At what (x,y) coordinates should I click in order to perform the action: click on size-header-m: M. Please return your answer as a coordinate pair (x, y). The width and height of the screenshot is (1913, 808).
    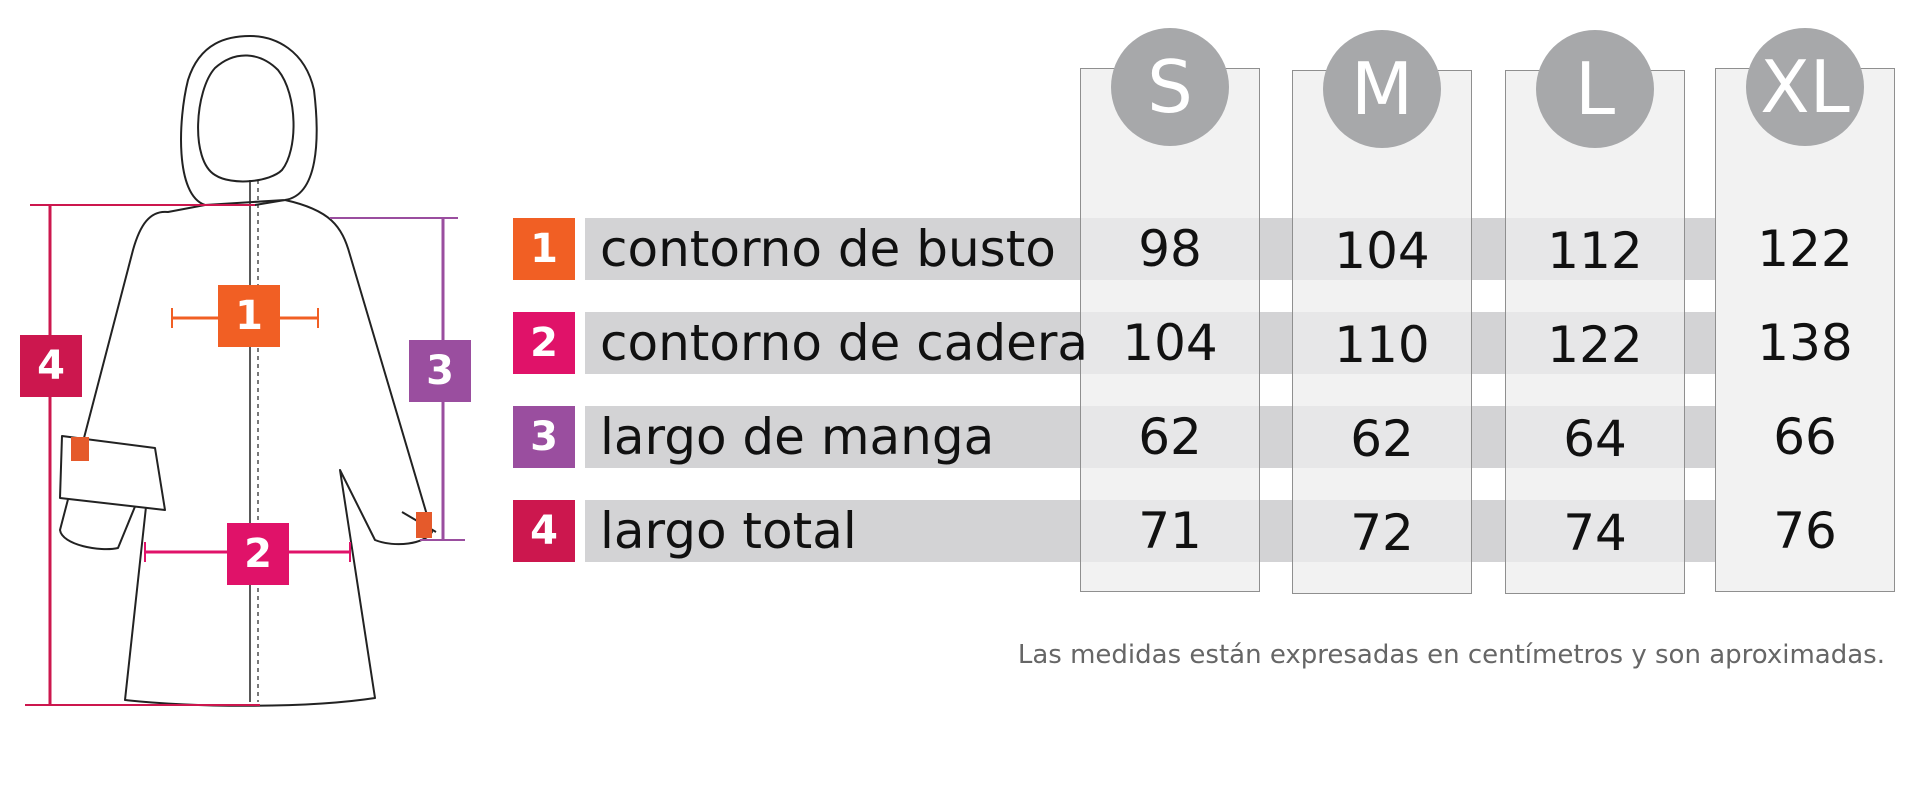
    Looking at the image, I should click on (1382, 89).